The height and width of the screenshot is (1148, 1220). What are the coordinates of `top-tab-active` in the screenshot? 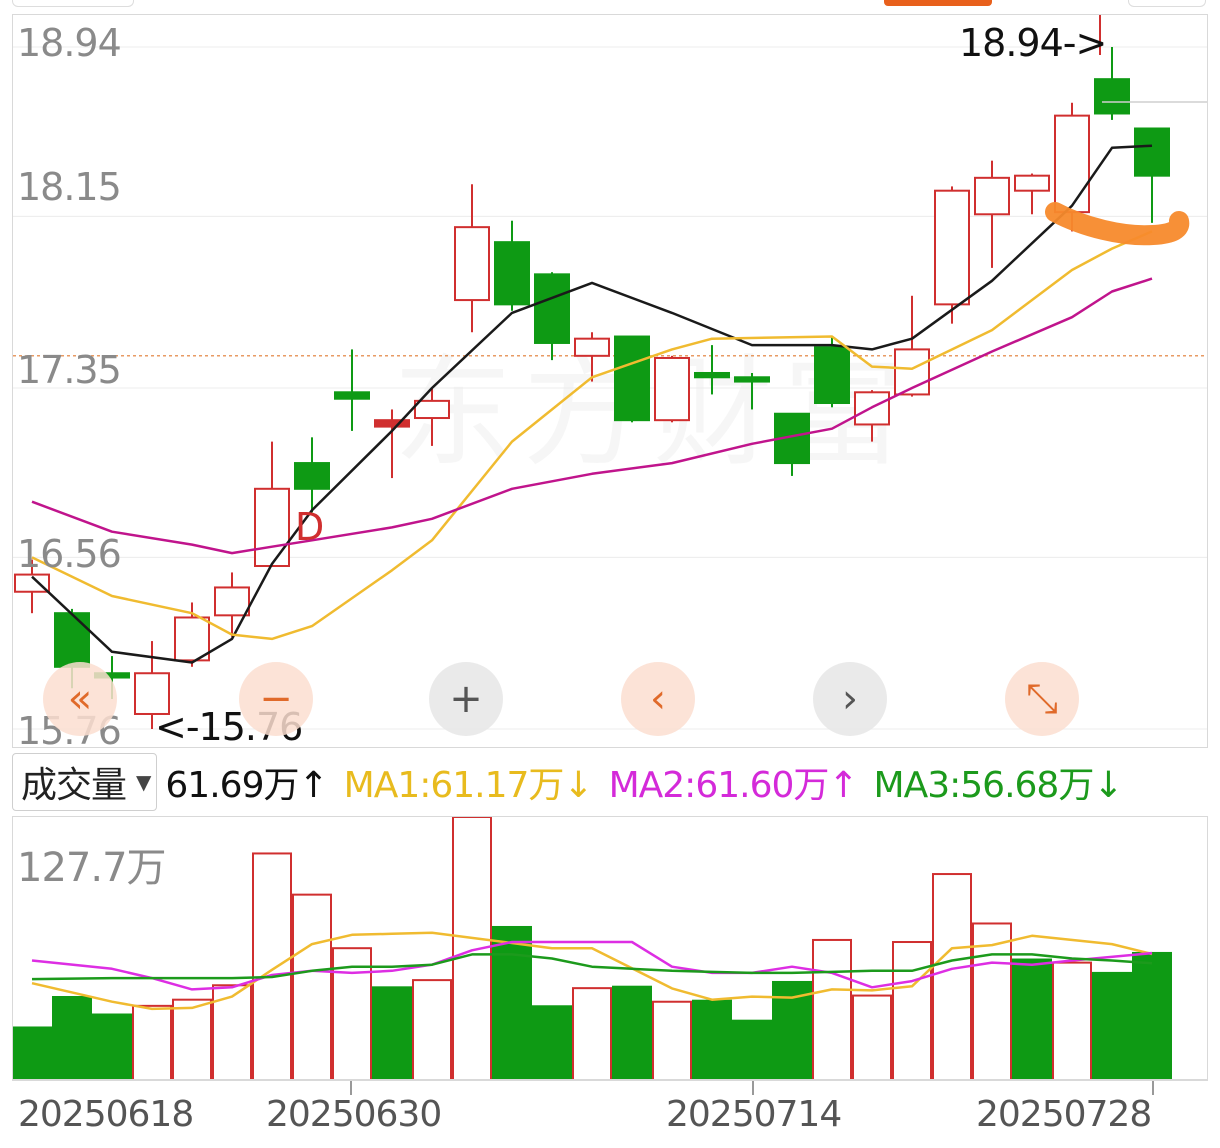 It's located at (938, 3).